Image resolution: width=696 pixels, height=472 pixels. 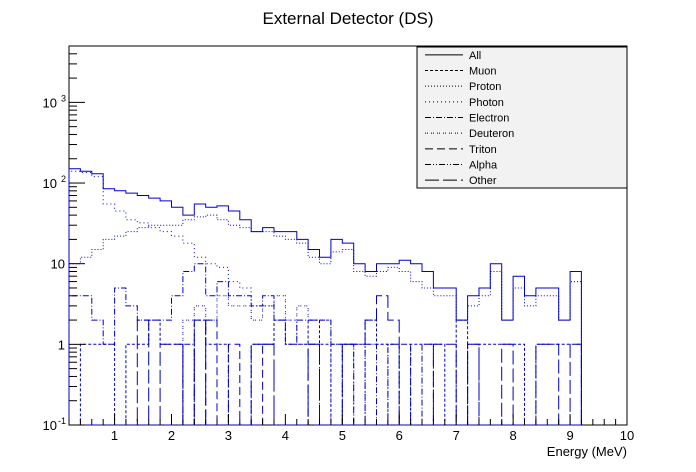 What do you see at coordinates (63, 98) in the screenshot?
I see `y-tick-exponent: 3` at bounding box center [63, 98].